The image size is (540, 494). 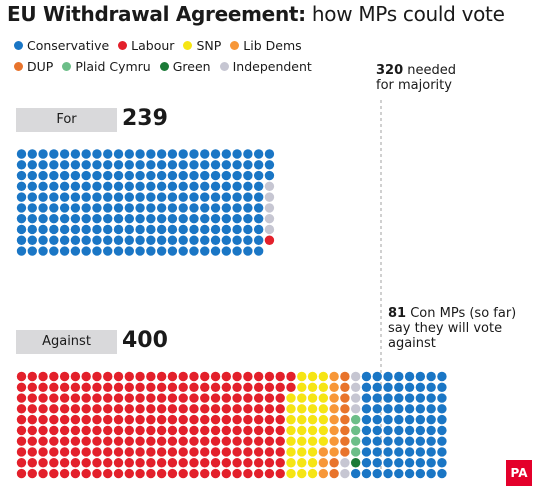 I want to click on legend-item-conservative: Conservative, so click(x=61, y=45).